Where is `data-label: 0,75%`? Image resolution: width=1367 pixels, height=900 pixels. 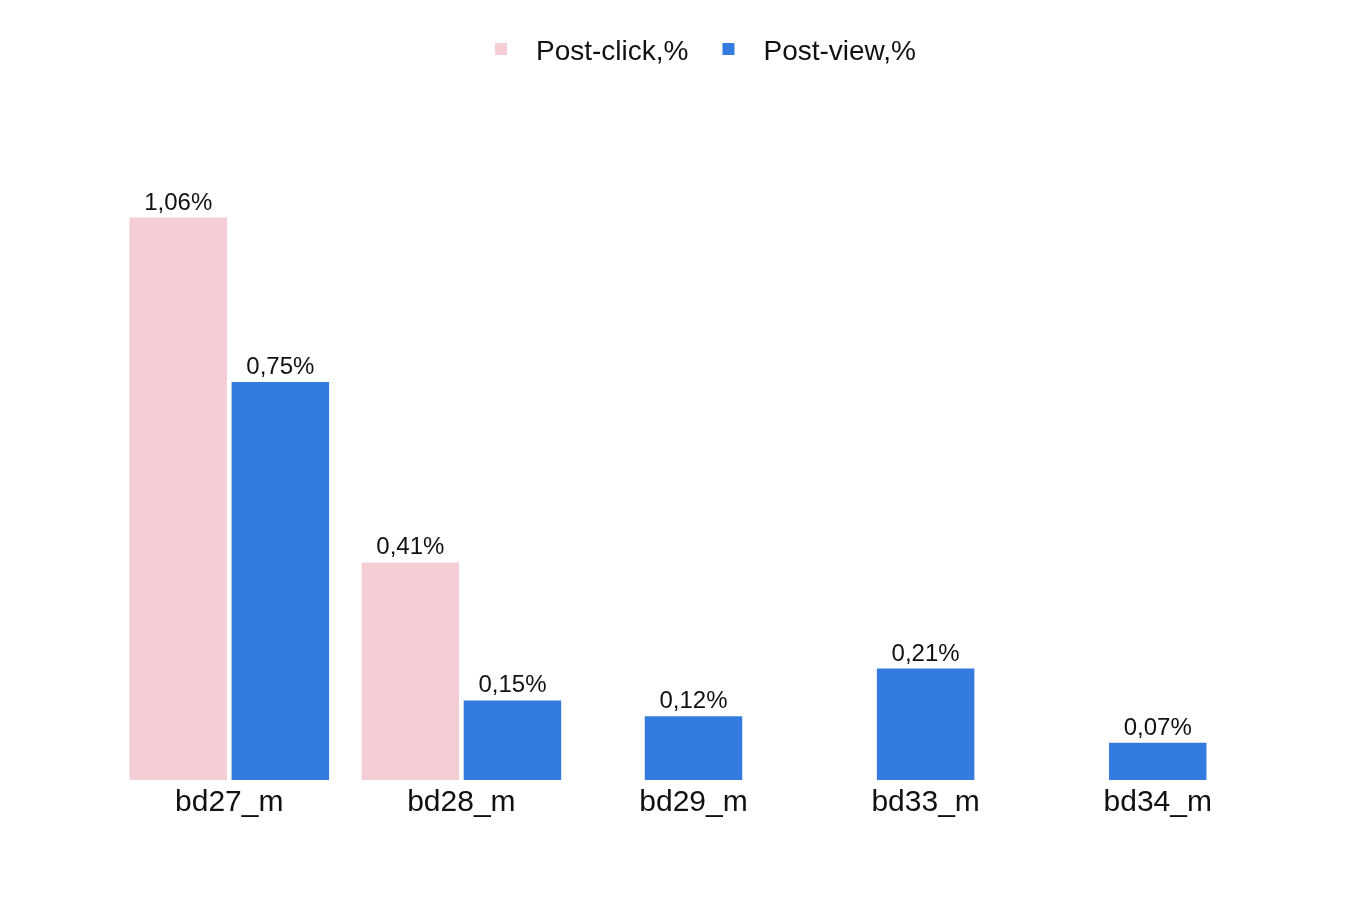 data-label: 0,75% is located at coordinates (280, 365).